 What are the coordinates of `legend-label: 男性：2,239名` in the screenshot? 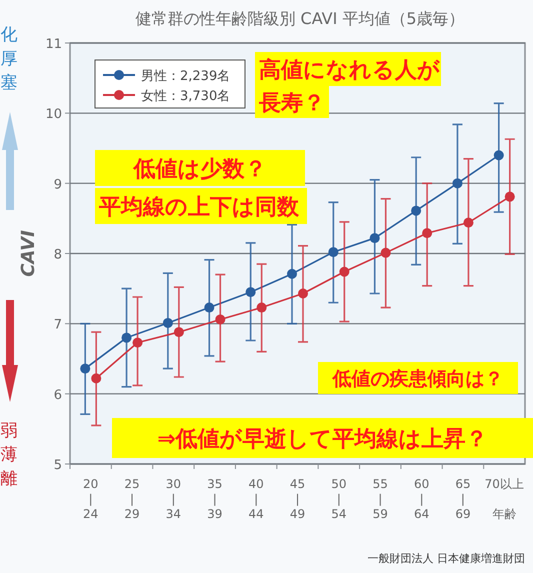 It's located at (185, 76).